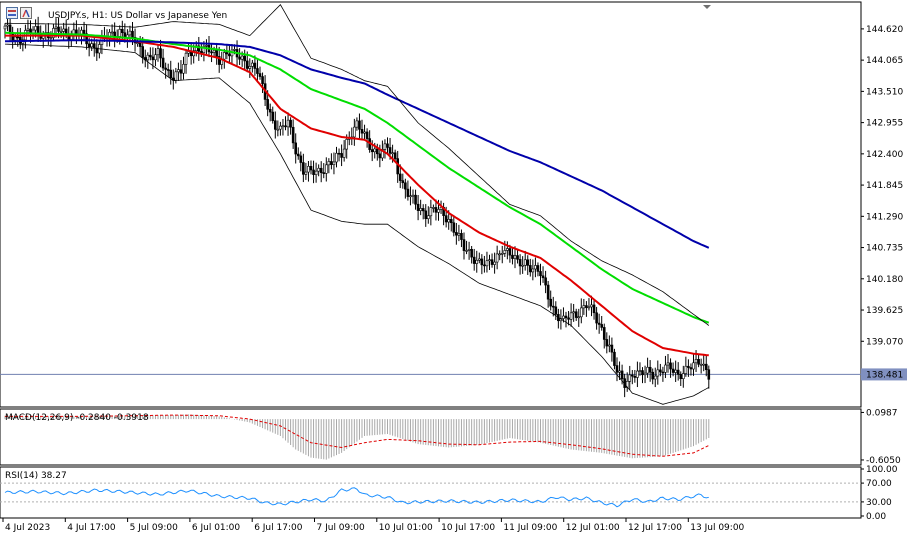  Describe the element at coordinates (91, 528) in the screenshot. I see `time-tick-label: 4 Jul 17:00` at that location.